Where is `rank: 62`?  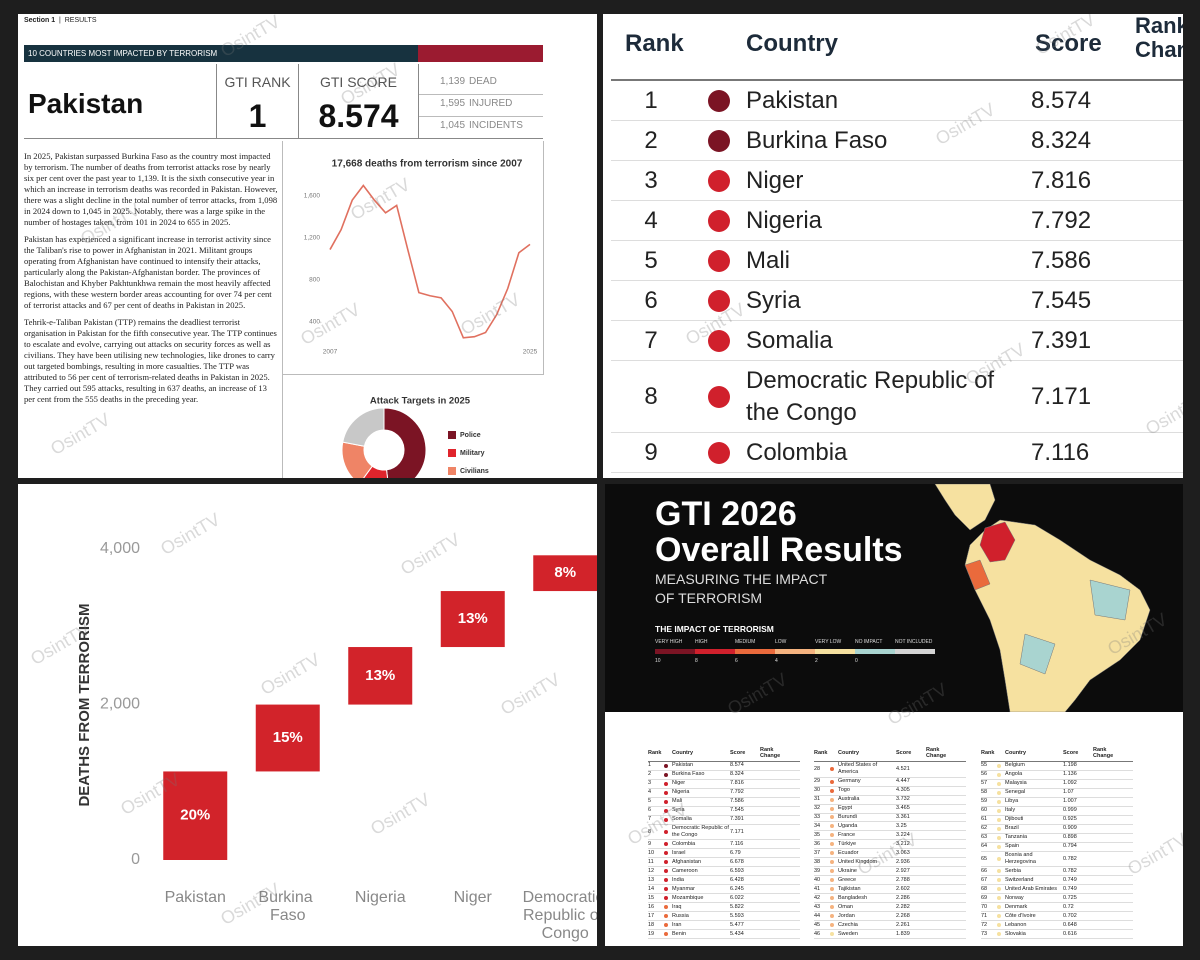
rank: 62 is located at coordinates (984, 828).